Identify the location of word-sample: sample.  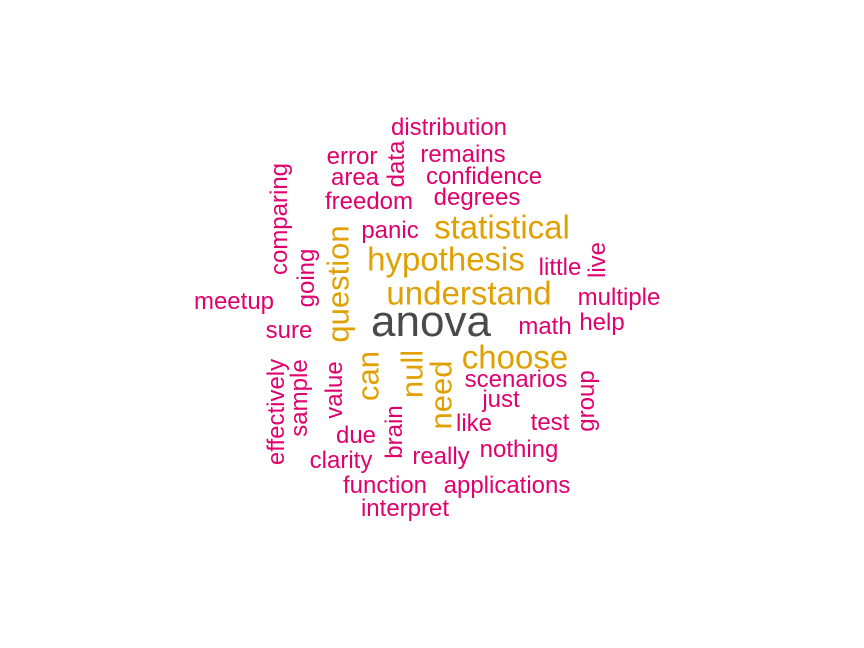
(299, 398).